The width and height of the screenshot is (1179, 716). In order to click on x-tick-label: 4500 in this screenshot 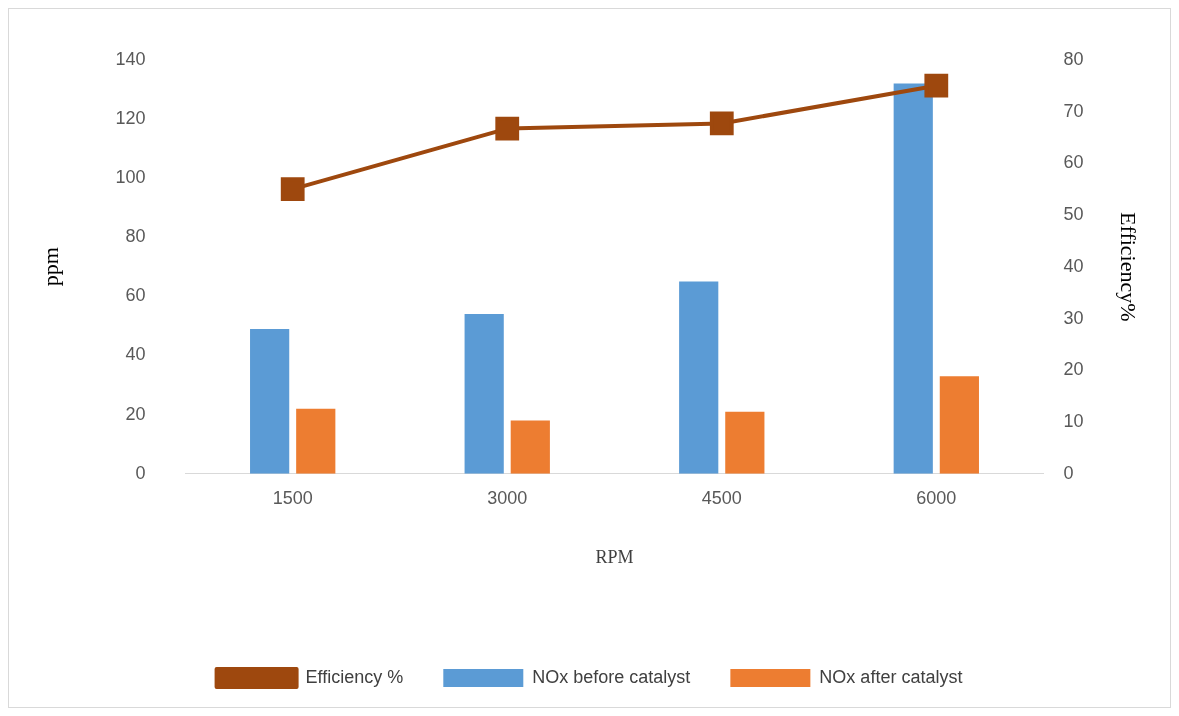, I will do `click(721, 497)`.